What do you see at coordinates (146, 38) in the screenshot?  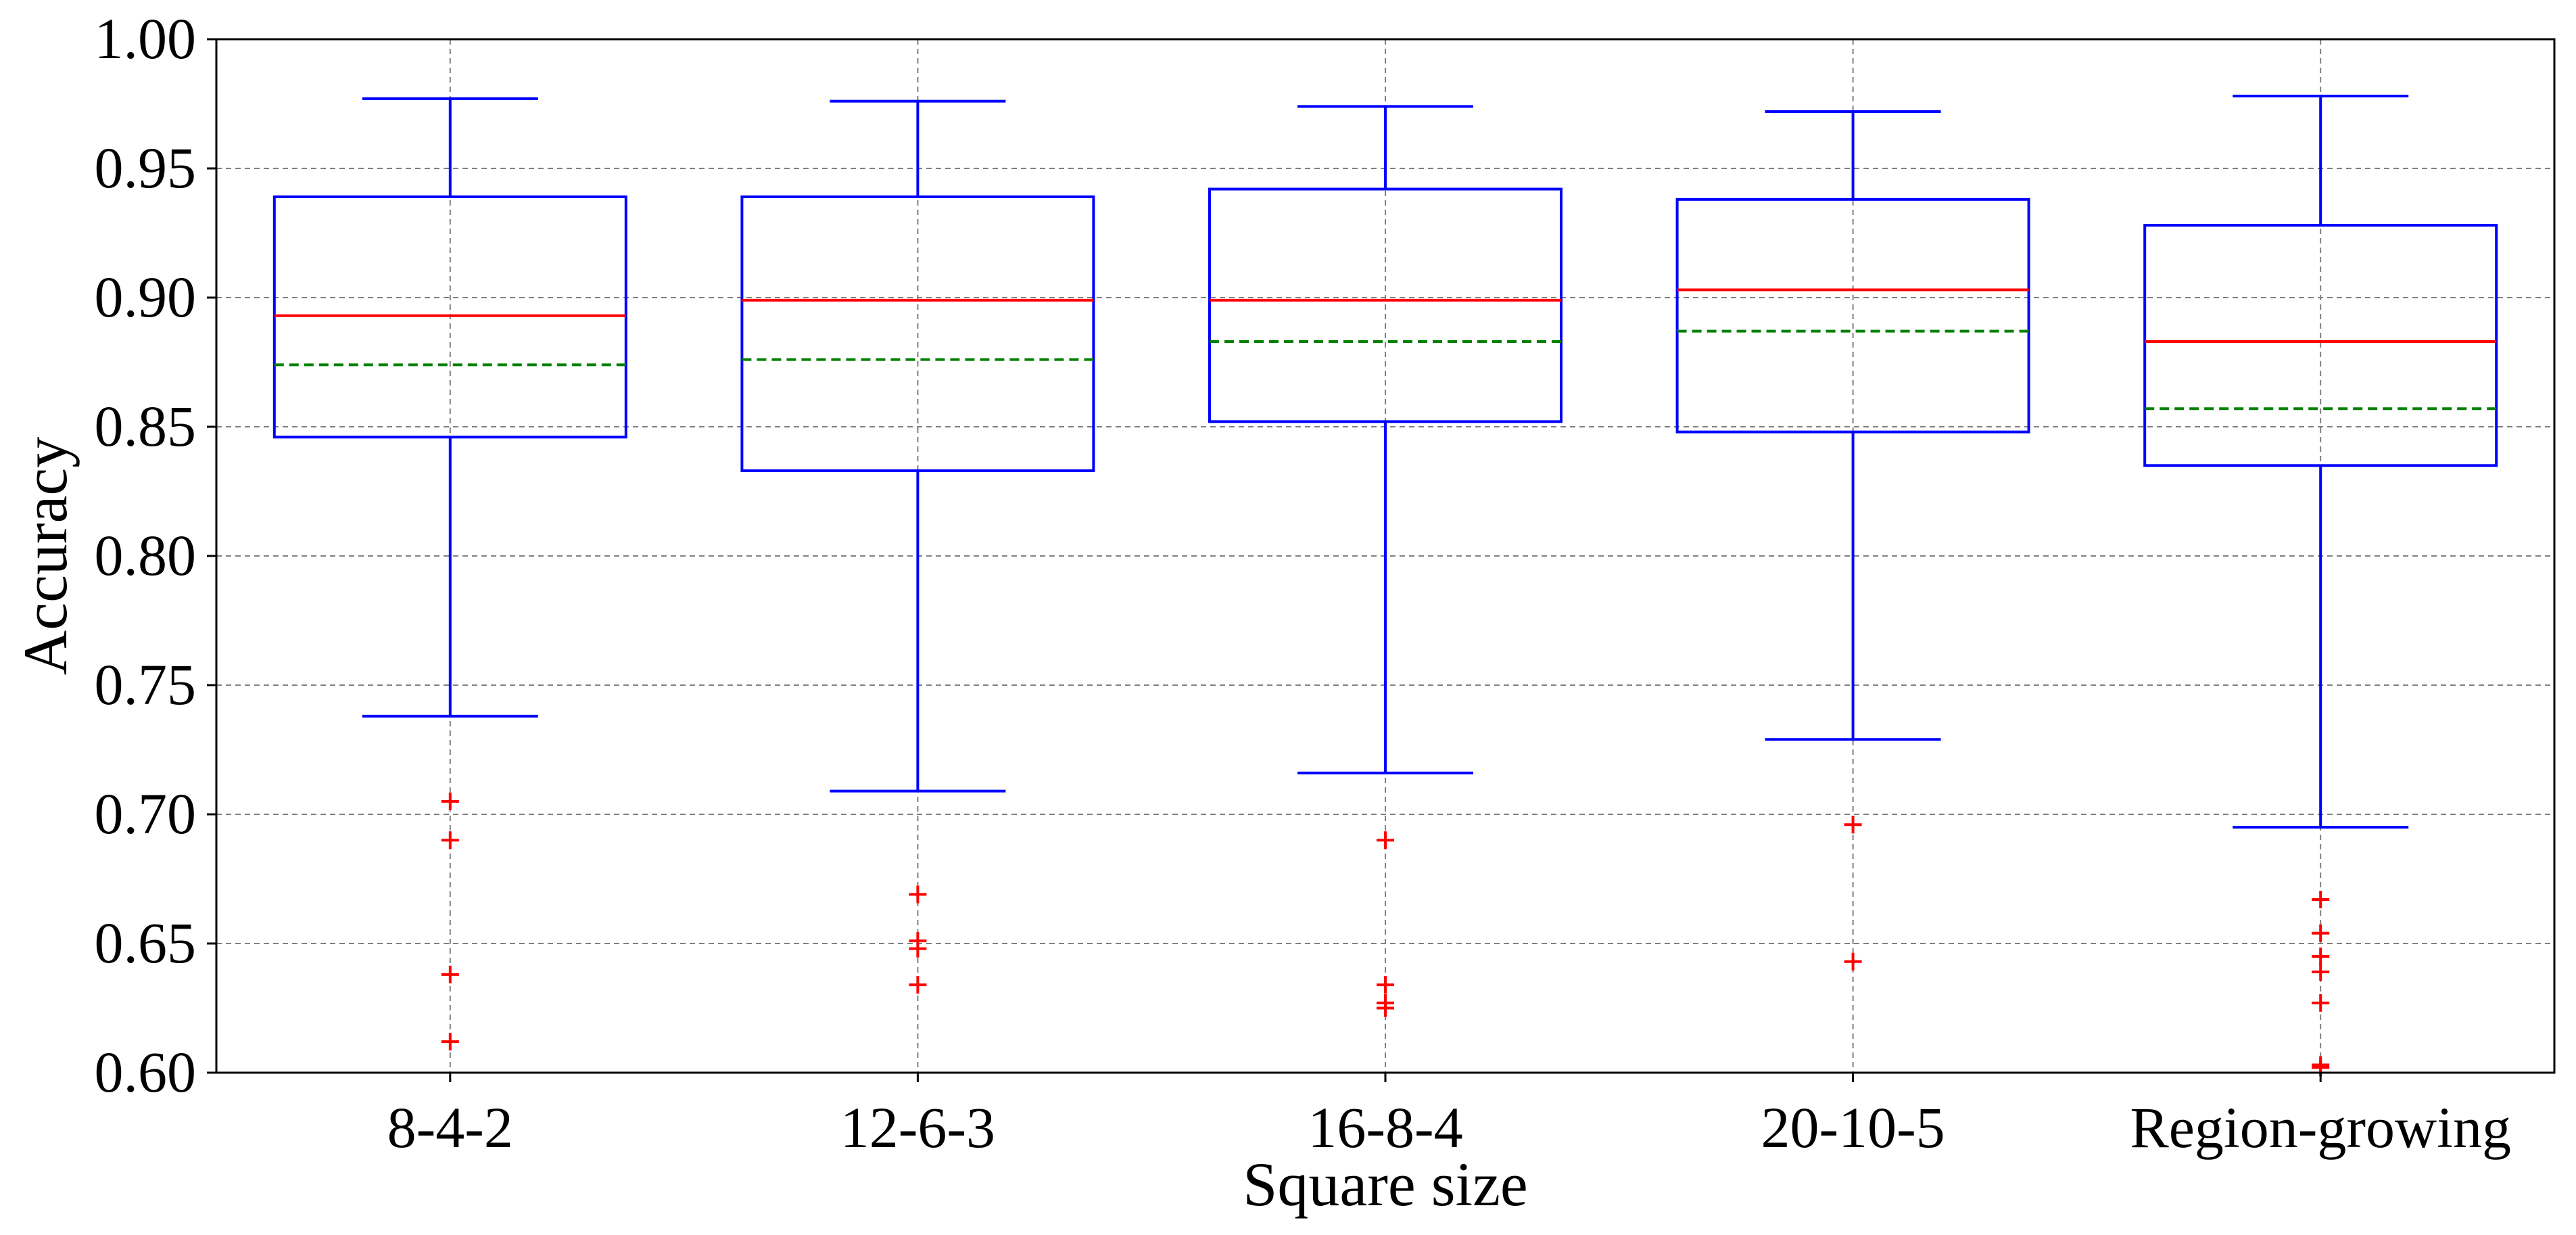 I see `y-tick-label: 1.00` at bounding box center [146, 38].